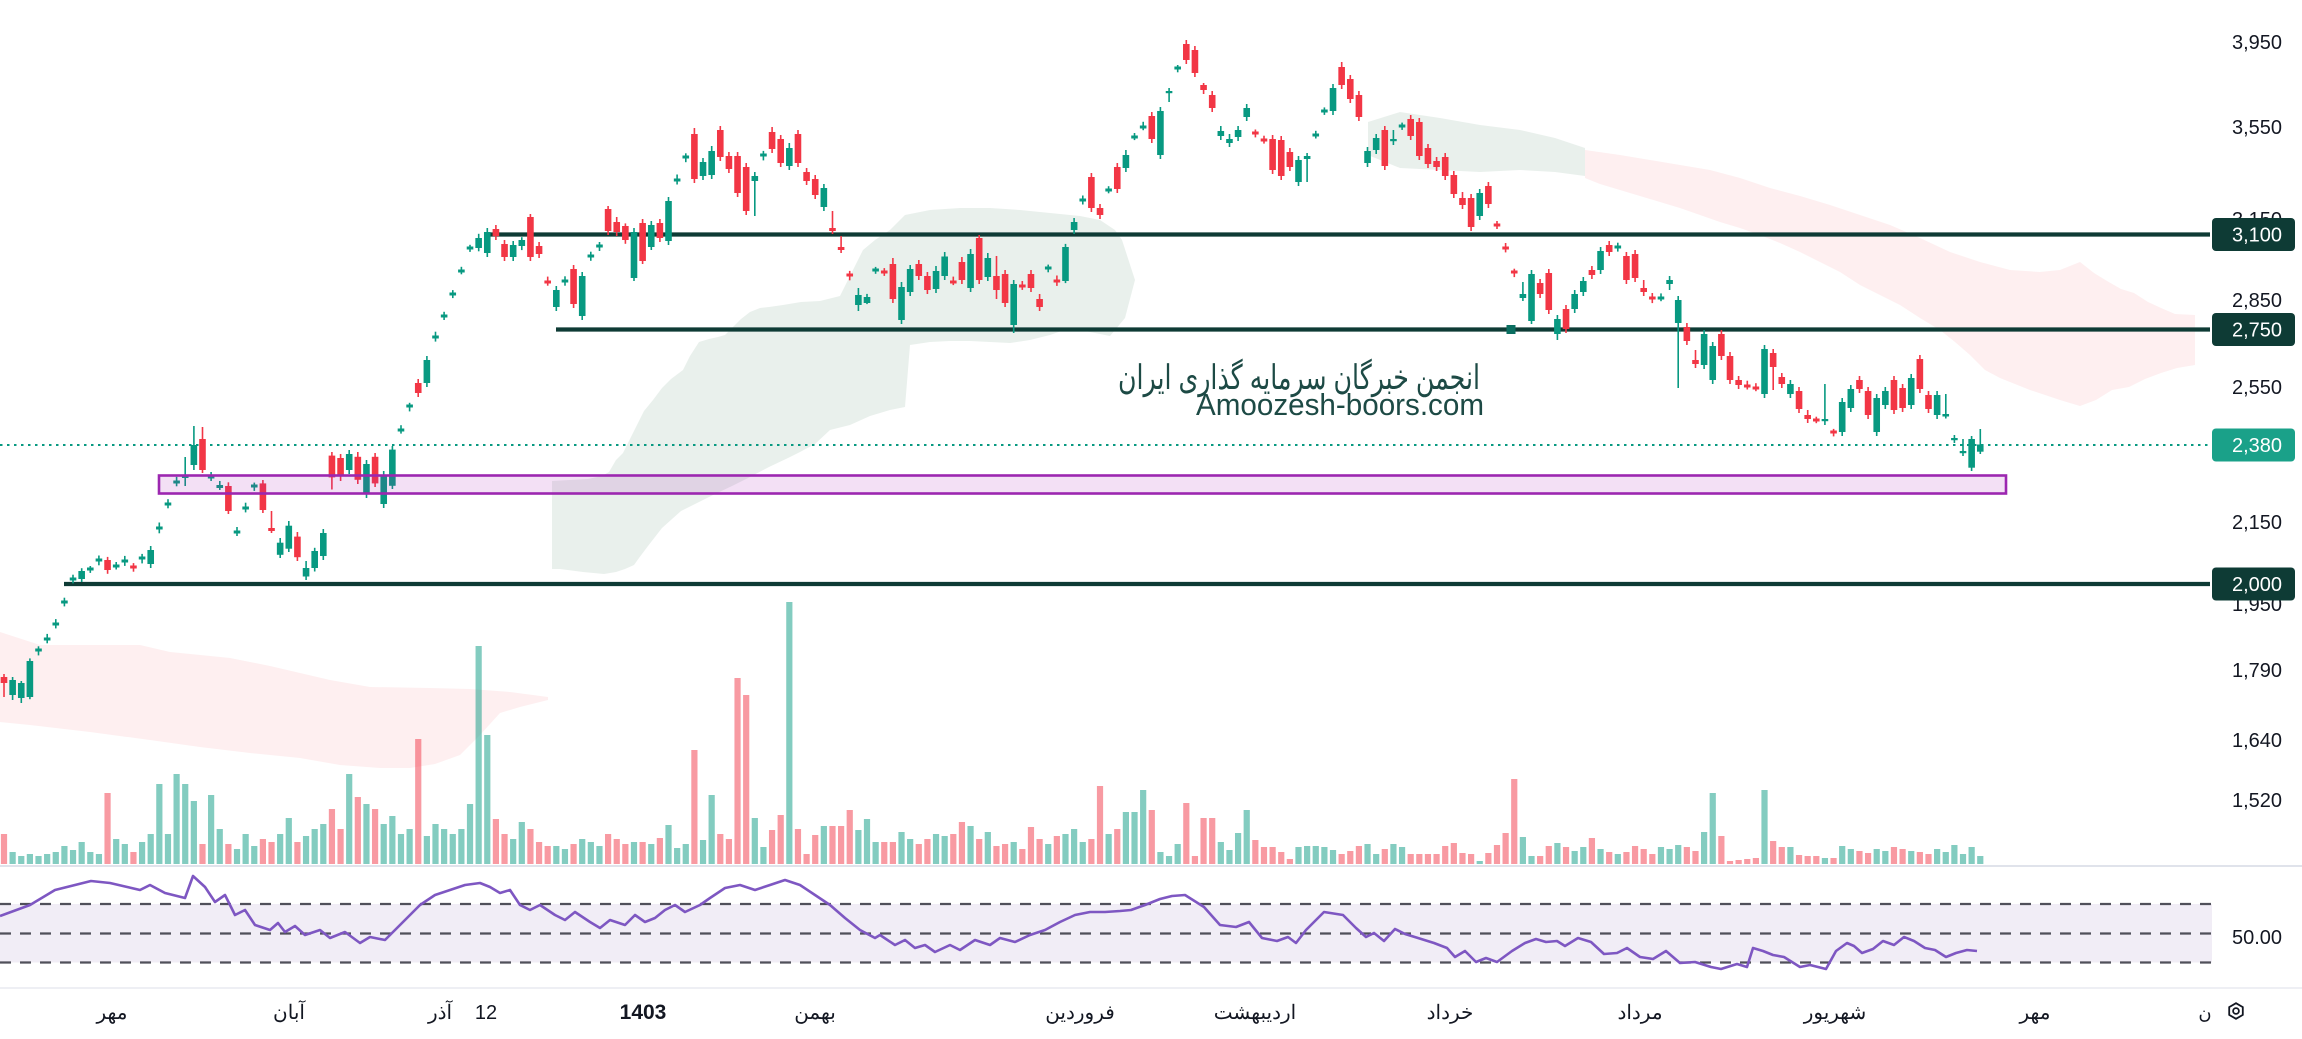 The image size is (2302, 1039). Describe the element at coordinates (1835, 1013) in the screenshot. I see `svg-text: شهریور` at that location.